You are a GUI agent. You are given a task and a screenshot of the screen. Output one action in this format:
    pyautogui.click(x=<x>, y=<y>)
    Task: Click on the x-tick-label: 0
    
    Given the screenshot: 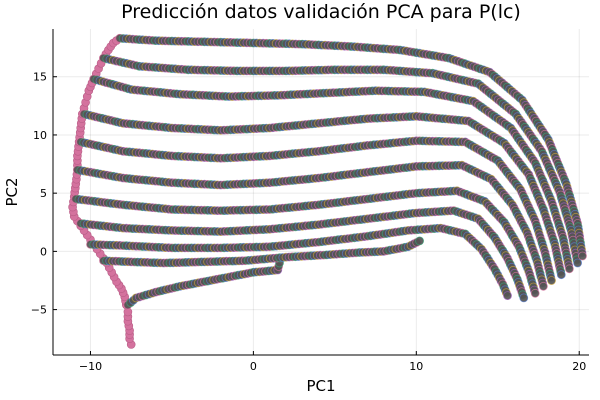 What is the action you would take?
    pyautogui.click(x=253, y=366)
    